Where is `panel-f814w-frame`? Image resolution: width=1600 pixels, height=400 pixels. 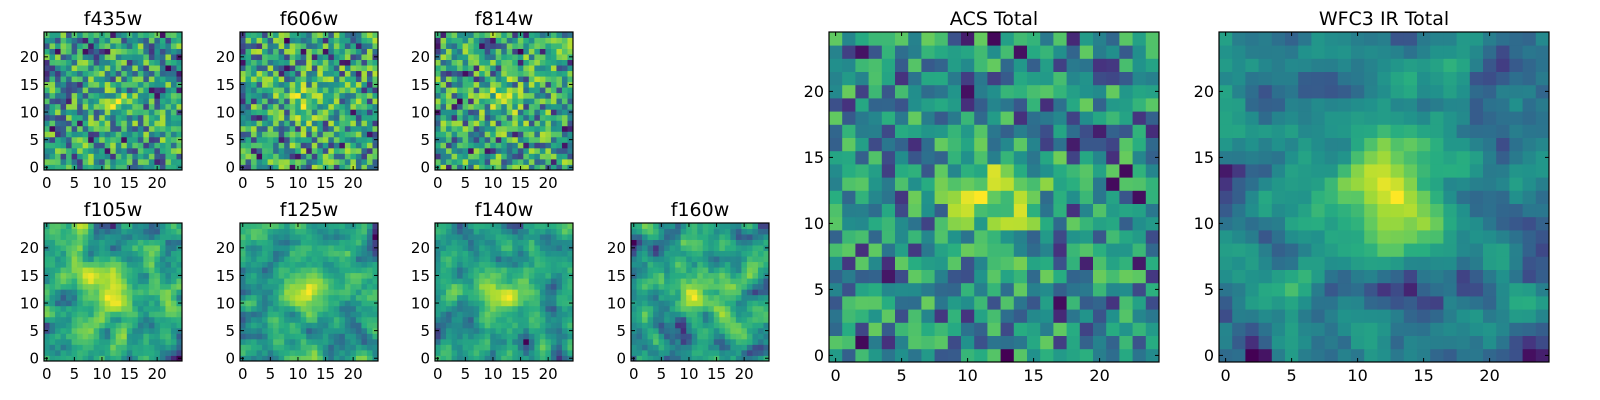
panel-f814w-frame is located at coordinates (504, 101).